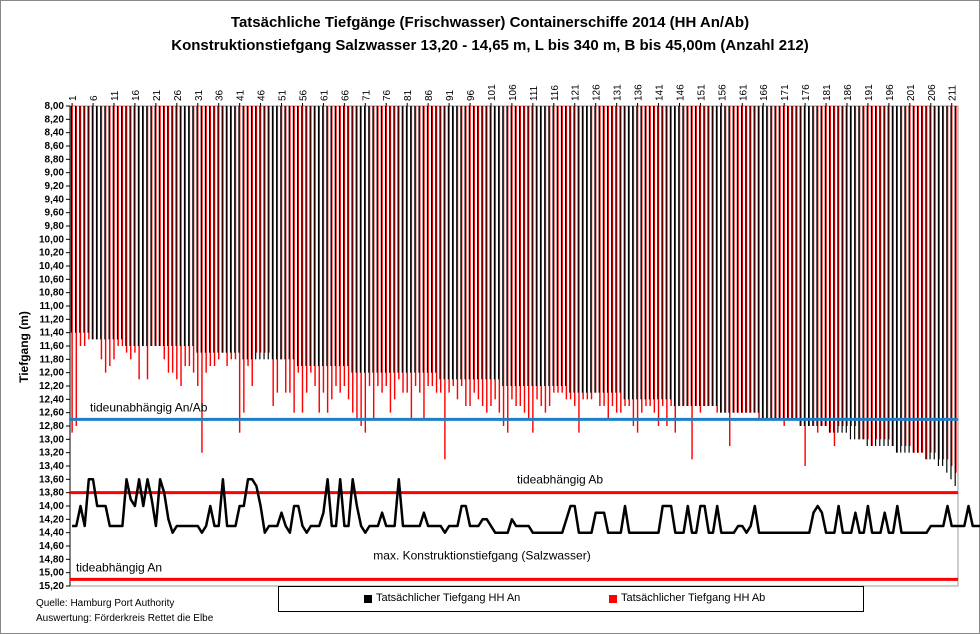 The image size is (980, 634). I want to click on x-tick-label: 111, so click(534, 93).